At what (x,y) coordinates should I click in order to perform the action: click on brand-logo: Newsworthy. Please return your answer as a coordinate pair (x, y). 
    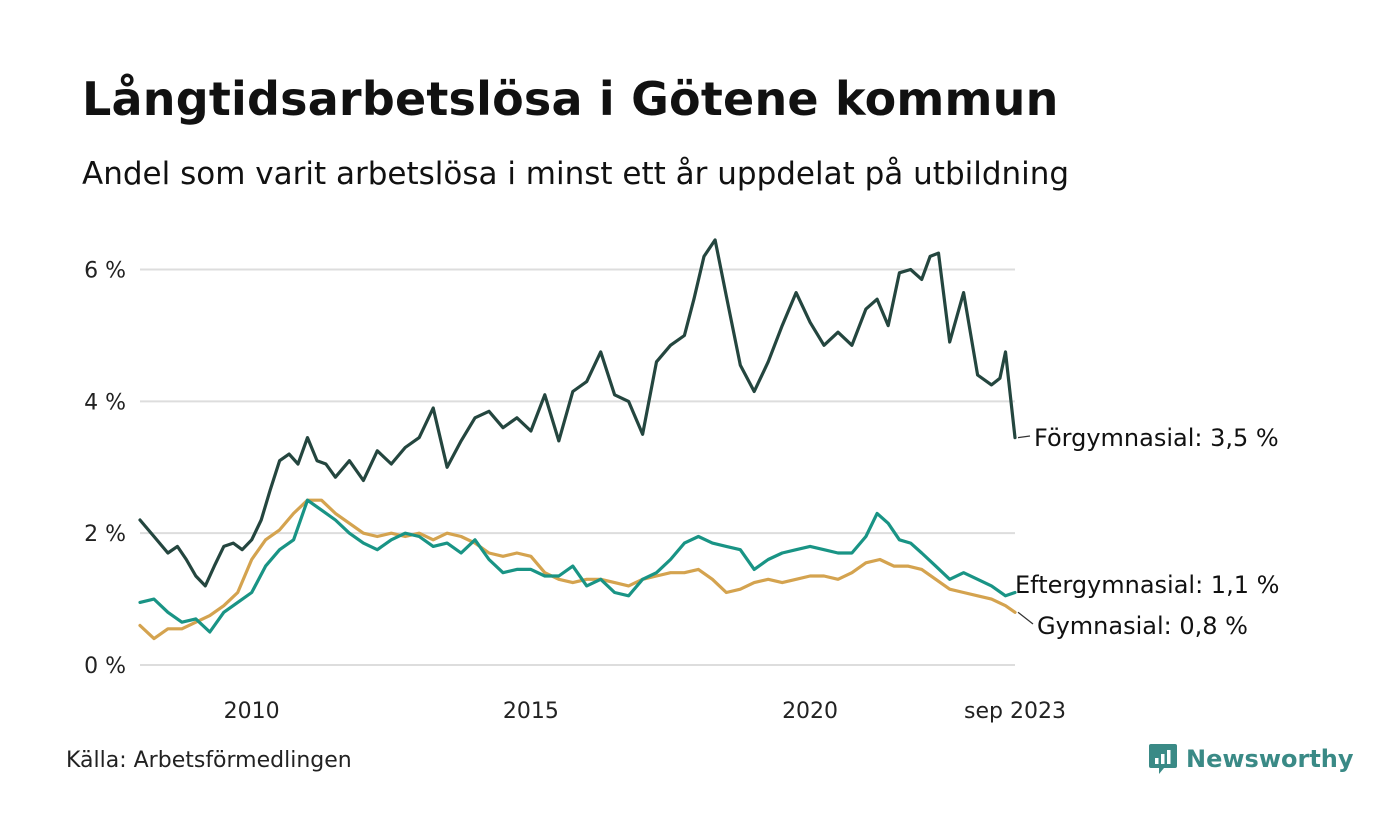
    Looking at the image, I should click on (1251, 759).